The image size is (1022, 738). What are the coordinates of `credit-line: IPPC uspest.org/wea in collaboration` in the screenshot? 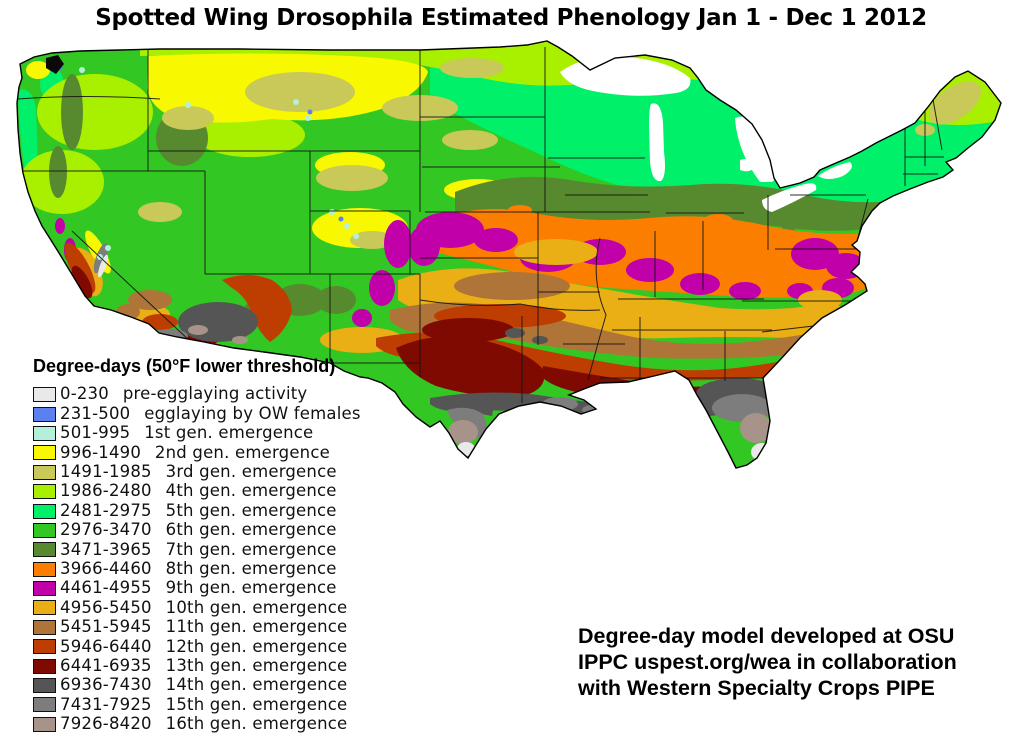 It's located at (767, 662).